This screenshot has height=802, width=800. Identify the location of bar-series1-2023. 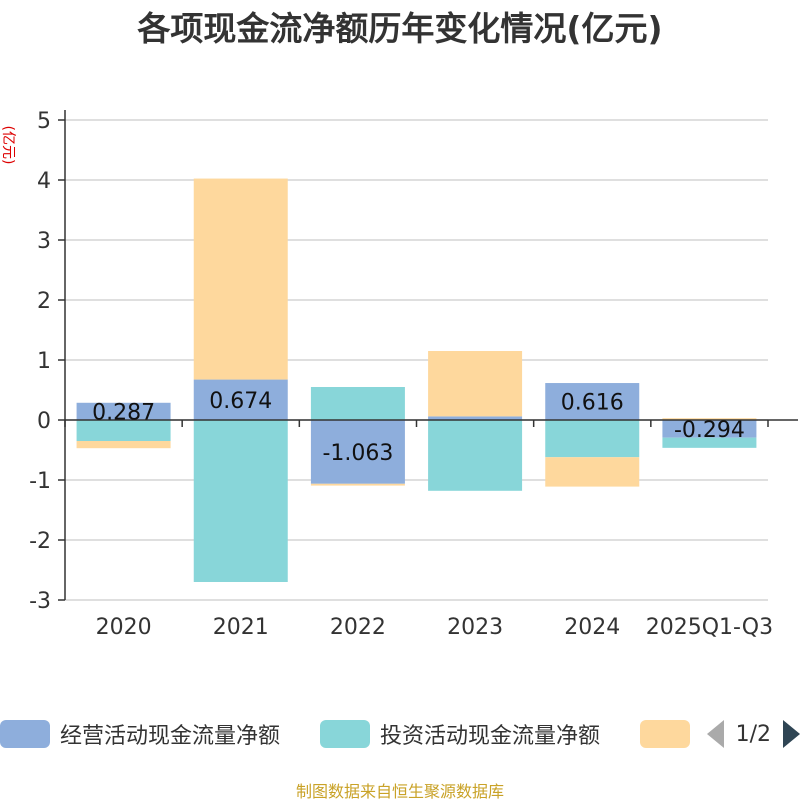
(475, 455).